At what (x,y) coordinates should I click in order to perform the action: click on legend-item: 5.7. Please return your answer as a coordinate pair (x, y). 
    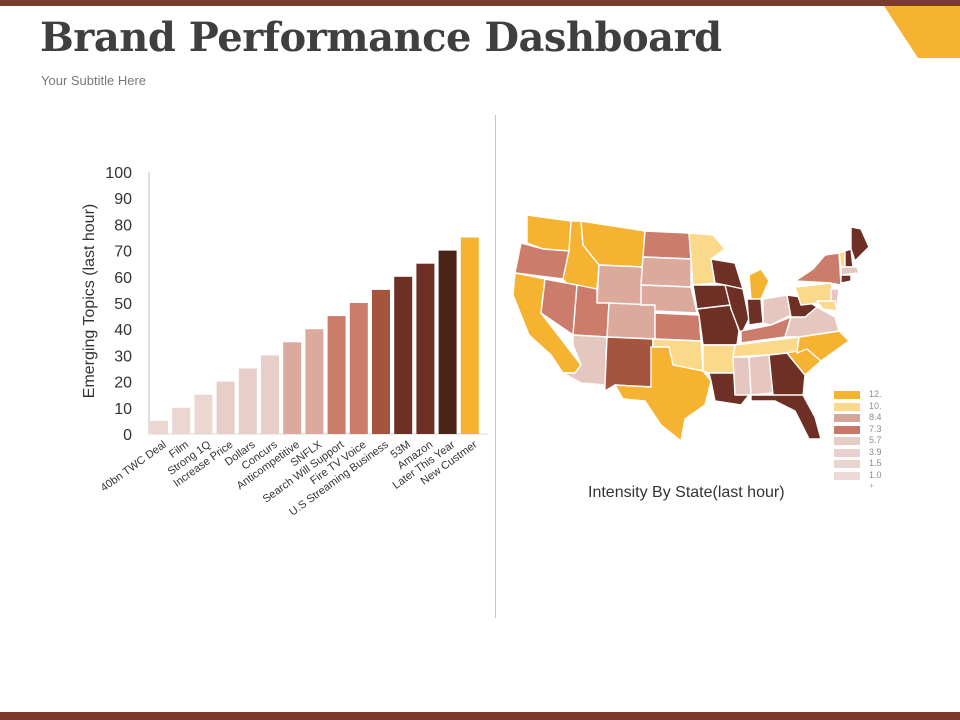
    Looking at the image, I should click on (864, 442).